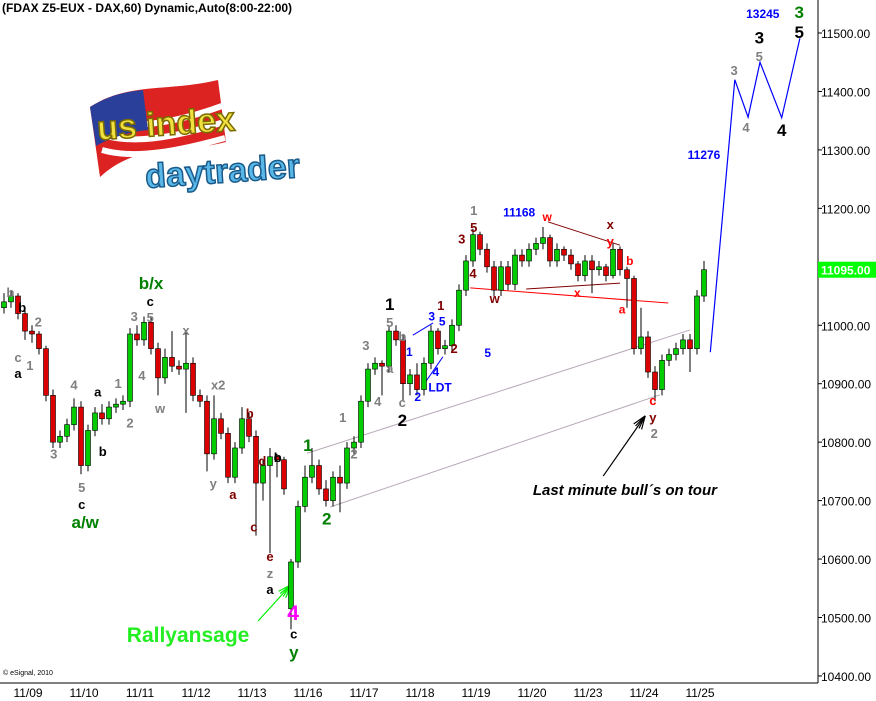 The height and width of the screenshot is (701, 876). Describe the element at coordinates (846, 619) in the screenshot. I see `y-tick-label: 10500.00` at that location.